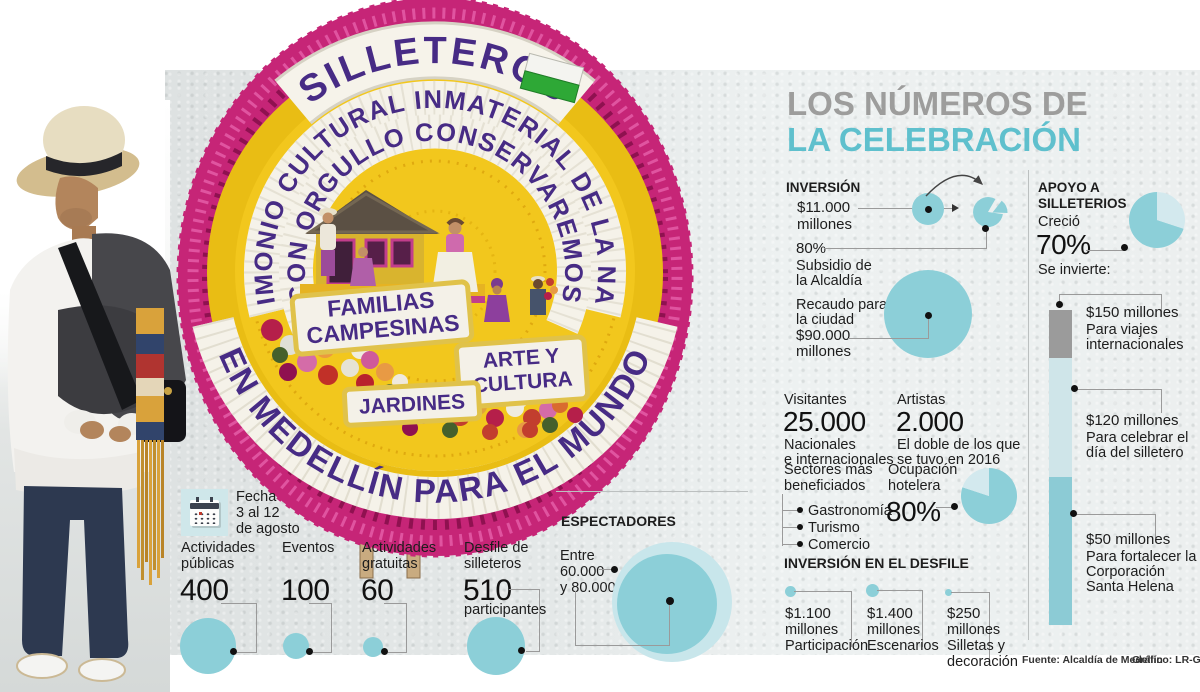 This screenshot has width=1200, height=692. I want to click on espectadores-header: ESPECTADORES, so click(618, 521).